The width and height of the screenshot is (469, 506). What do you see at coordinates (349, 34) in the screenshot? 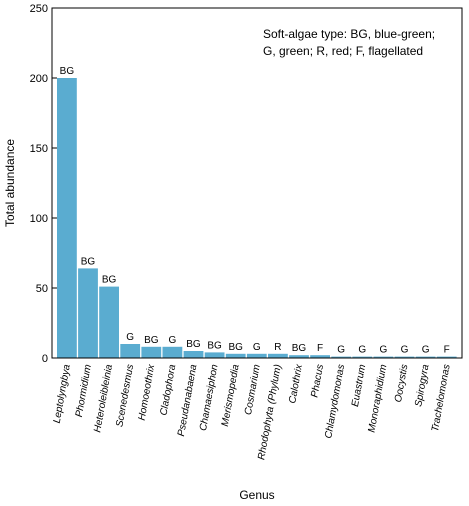
I see `annotation-line-1: Soft-algae type: BG, blue-green;` at bounding box center [349, 34].